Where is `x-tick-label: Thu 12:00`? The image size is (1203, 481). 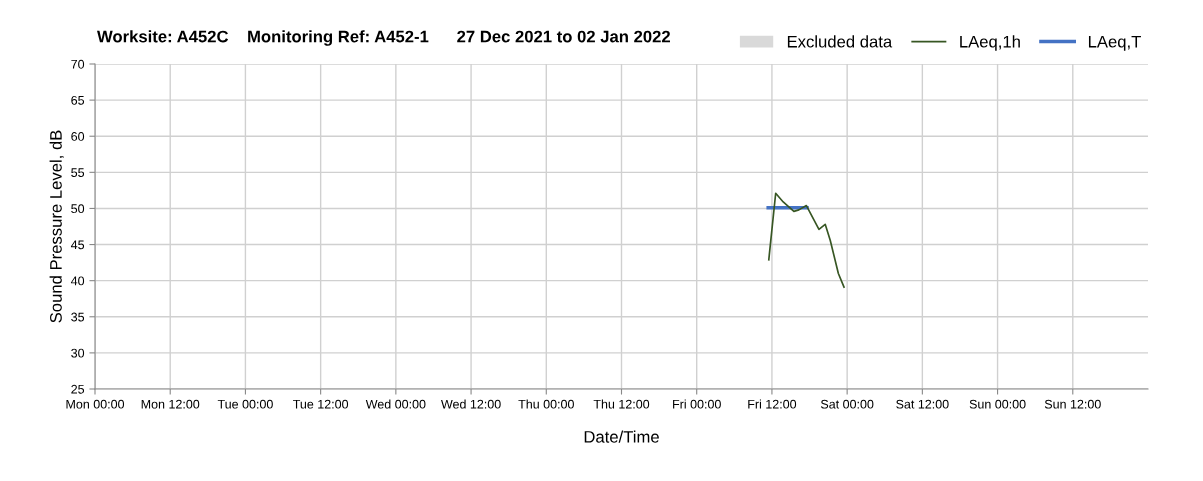 x-tick-label: Thu 12:00 is located at coordinates (621, 404).